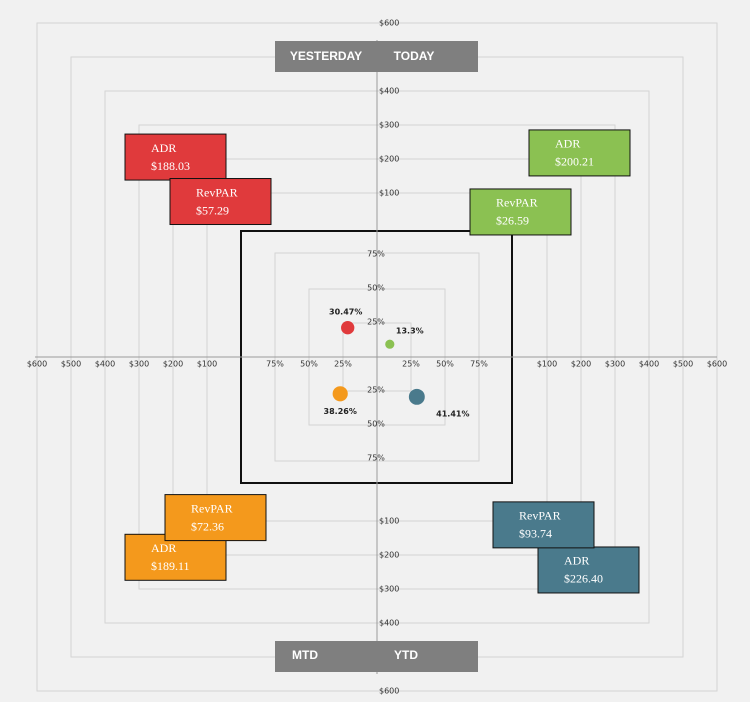 The height and width of the screenshot is (702, 750). What do you see at coordinates (416, 396) in the screenshot?
I see `occupancy-point-ytd` at bounding box center [416, 396].